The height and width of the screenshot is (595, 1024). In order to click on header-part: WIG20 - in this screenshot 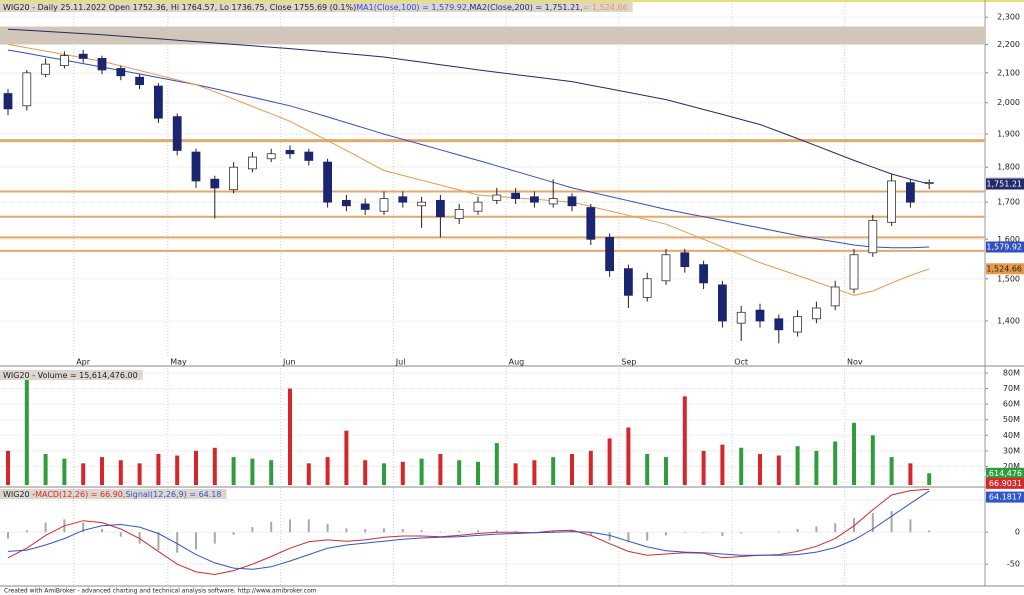, I will do `click(19, 494)`.